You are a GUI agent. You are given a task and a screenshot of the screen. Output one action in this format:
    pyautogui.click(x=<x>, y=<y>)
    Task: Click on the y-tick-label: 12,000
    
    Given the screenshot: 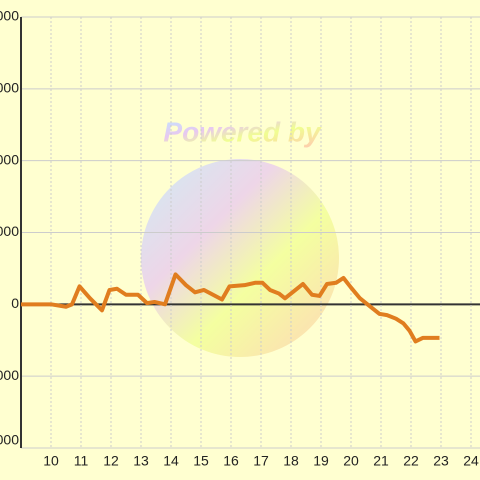 What is the action you would take?
    pyautogui.click(x=9, y=16)
    